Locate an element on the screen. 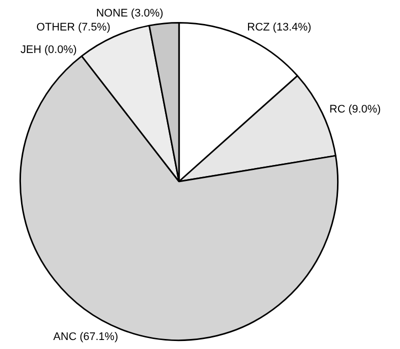 The image size is (400, 349). slice-label: OTHER (7.5%) is located at coordinates (73, 28).